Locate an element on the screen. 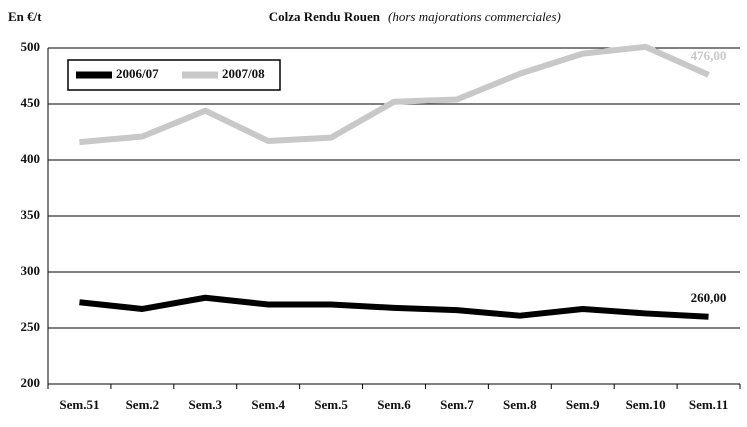  x-tick-label: Sem.3 is located at coordinates (205, 404).